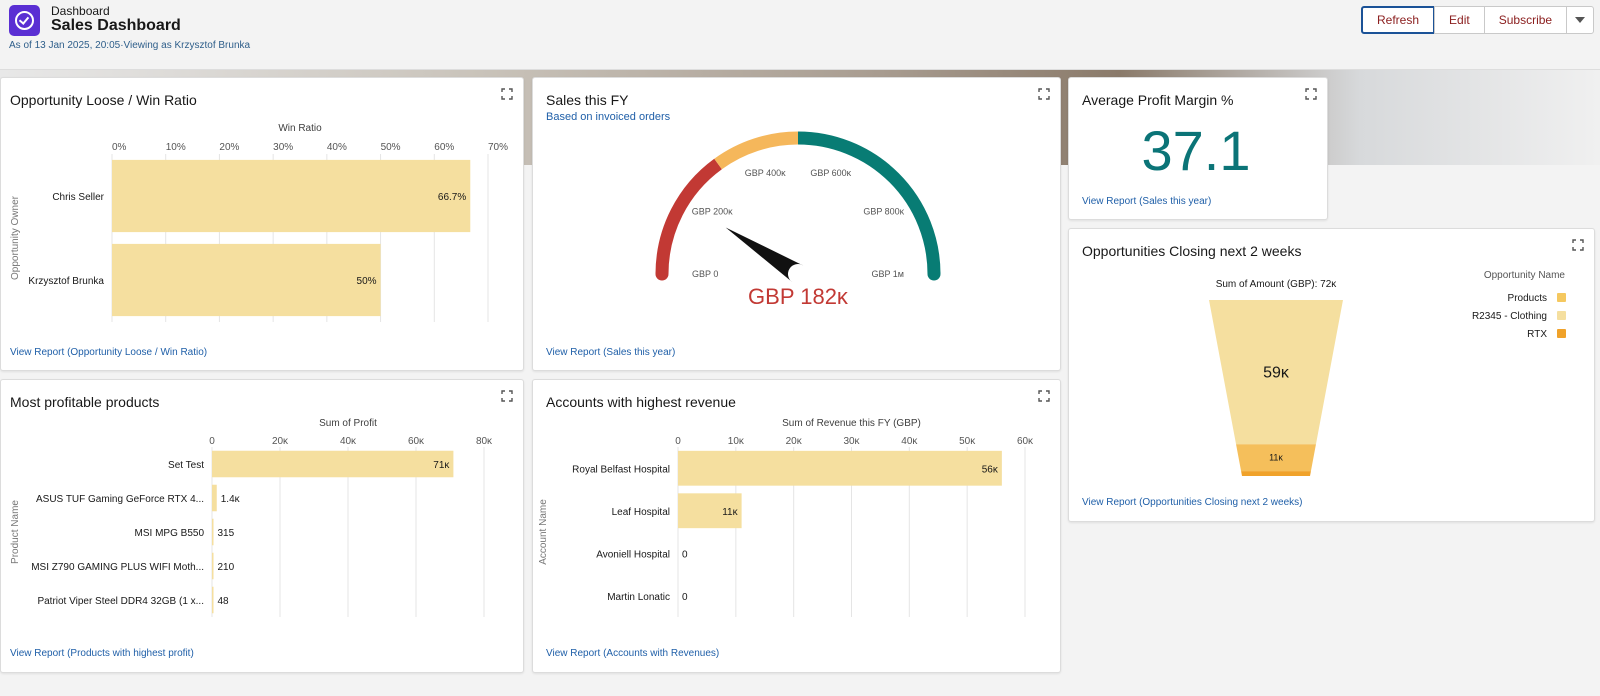  Describe the element at coordinates (224, 601) in the screenshot. I see `data-label: 48` at that location.